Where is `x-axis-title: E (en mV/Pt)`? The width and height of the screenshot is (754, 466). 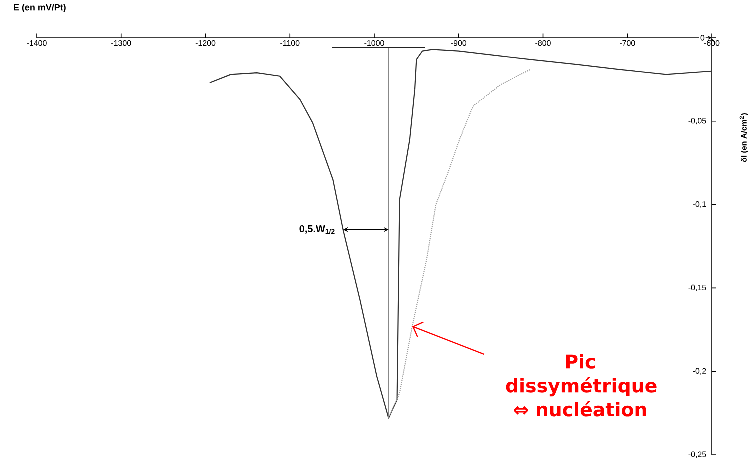
x-axis-title: E (en mV/Pt) is located at coordinates (40, 8).